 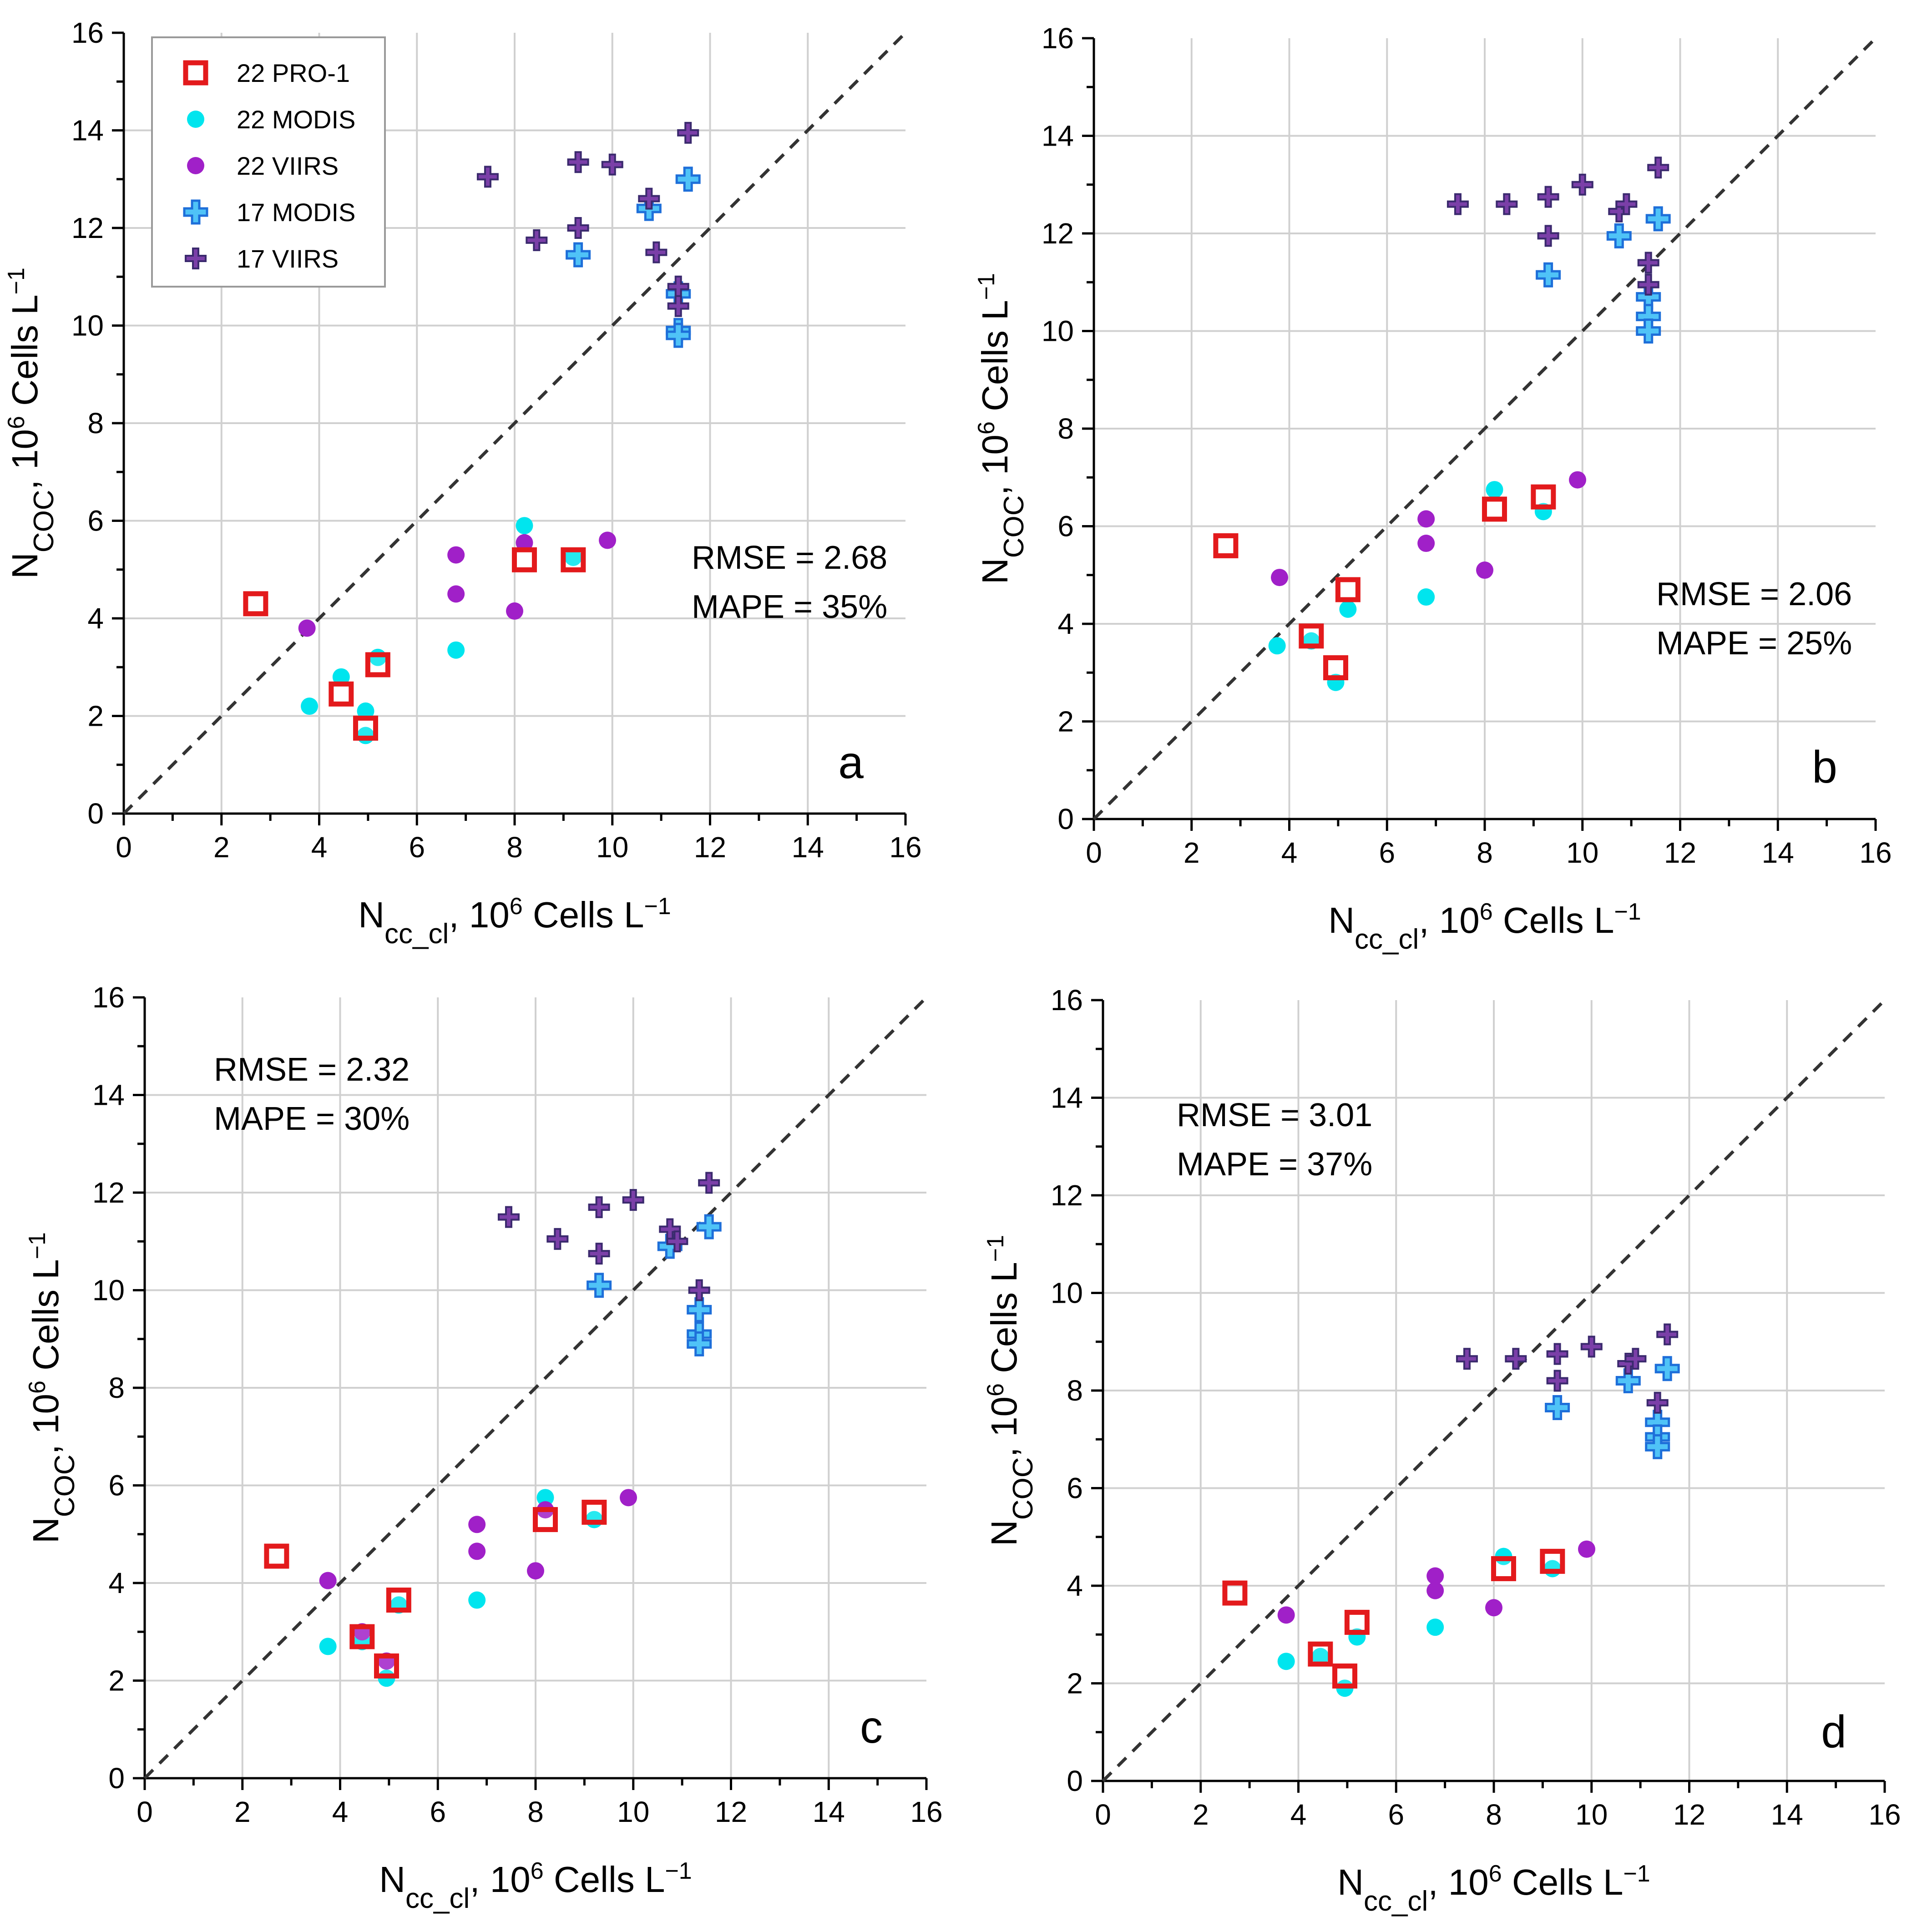 I want to click on legend-circle-marker, so click(x=195, y=165).